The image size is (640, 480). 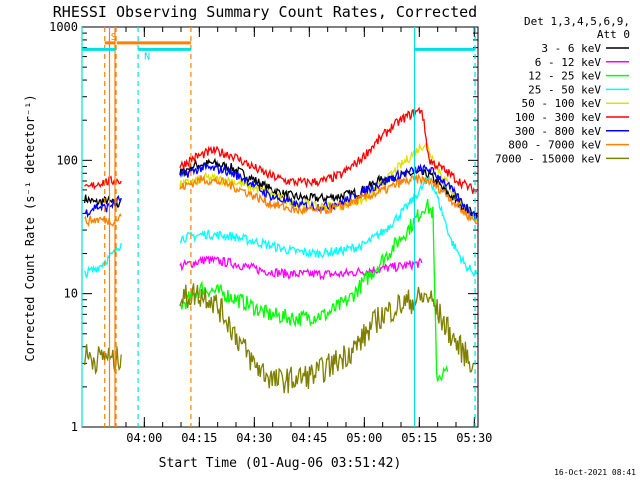 I want to click on legend-label: 7000 - 15000 keV, so click(x=548, y=158).